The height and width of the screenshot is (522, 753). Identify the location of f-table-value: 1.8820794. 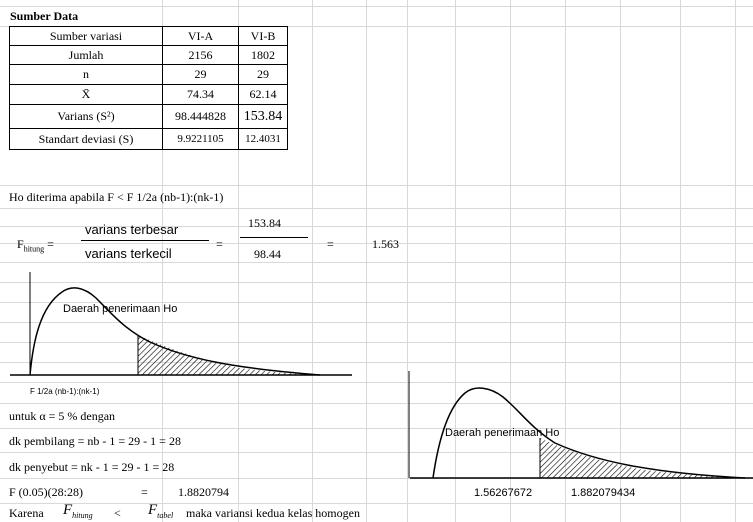
(203, 492).